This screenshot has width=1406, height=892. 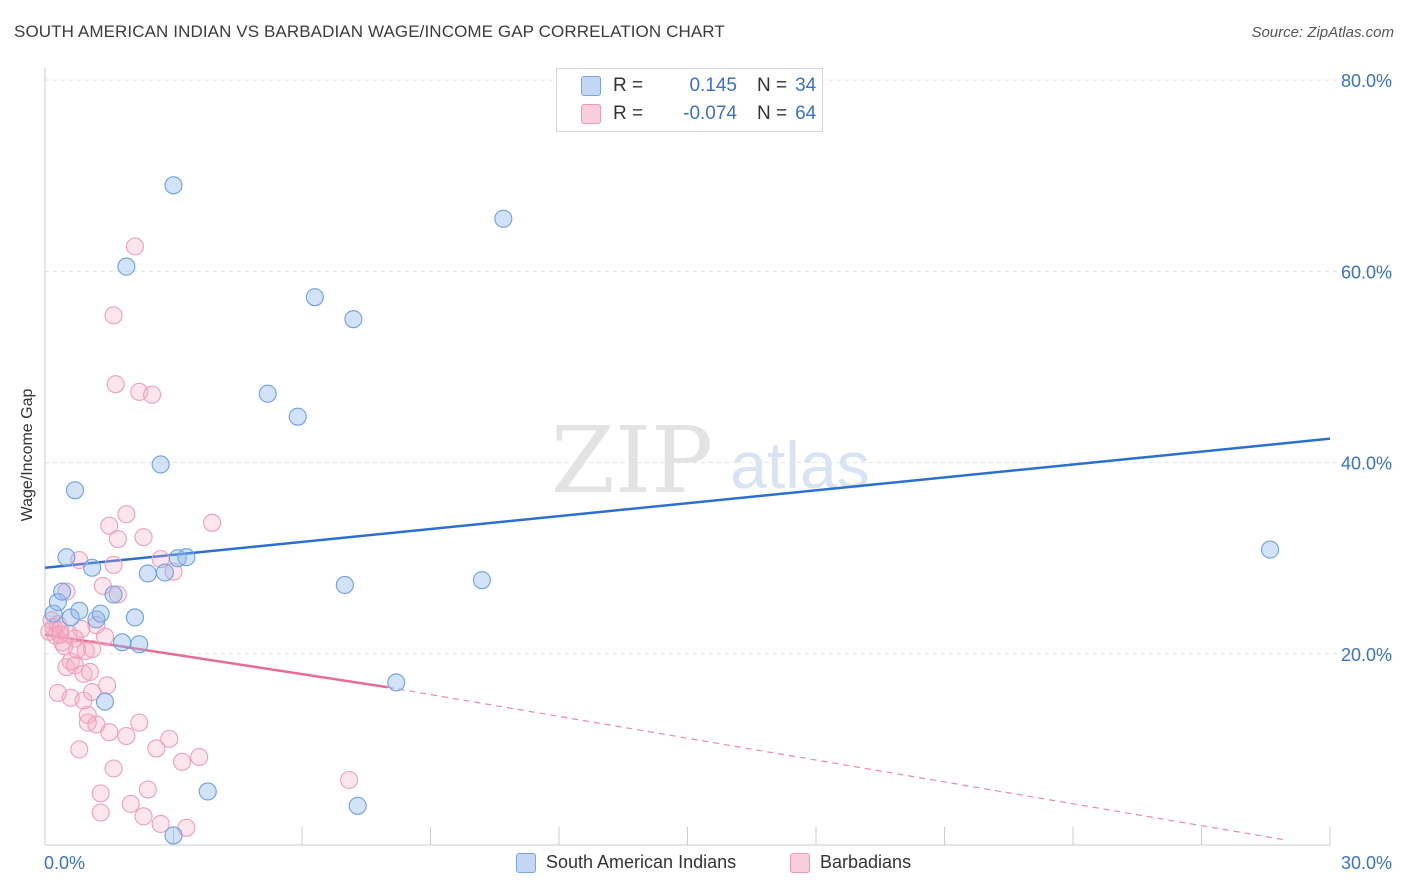 I want to click on trend-line-blue, so click(x=687, y=503).